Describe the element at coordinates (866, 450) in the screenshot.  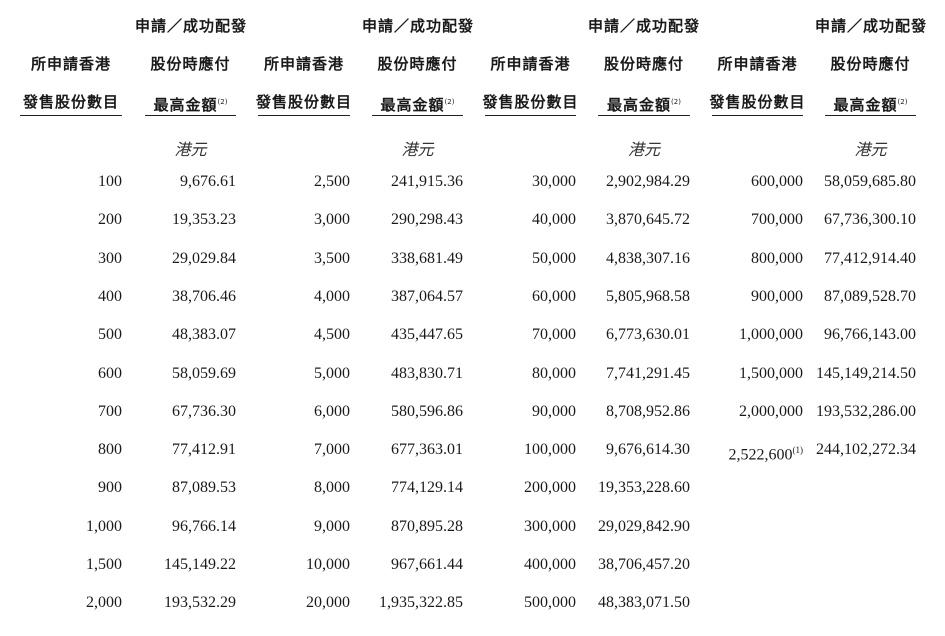
I see `amount-cell: 244,102,272.34` at that location.